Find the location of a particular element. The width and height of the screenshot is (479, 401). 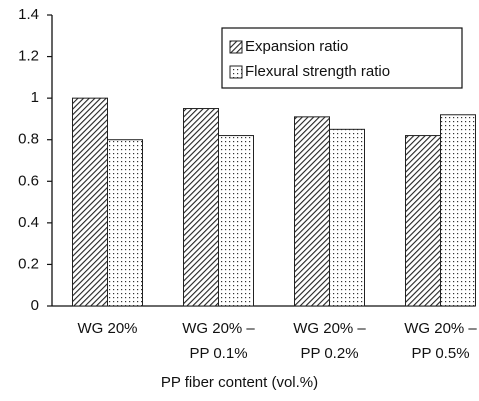

y-tick-label: 0.6 is located at coordinates (28, 180).